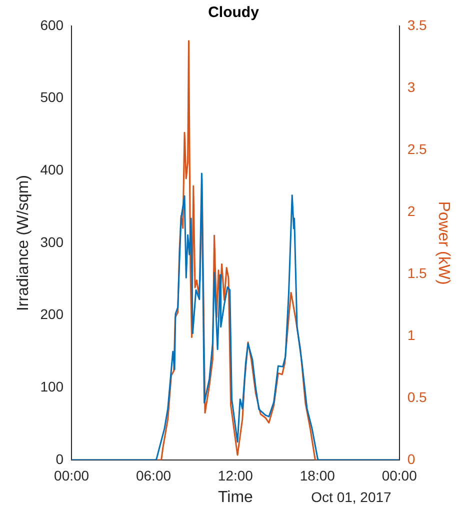 The image size is (465, 511). Describe the element at coordinates (443, 243) in the screenshot. I see `y2-axis-title: Power (kW)` at that location.